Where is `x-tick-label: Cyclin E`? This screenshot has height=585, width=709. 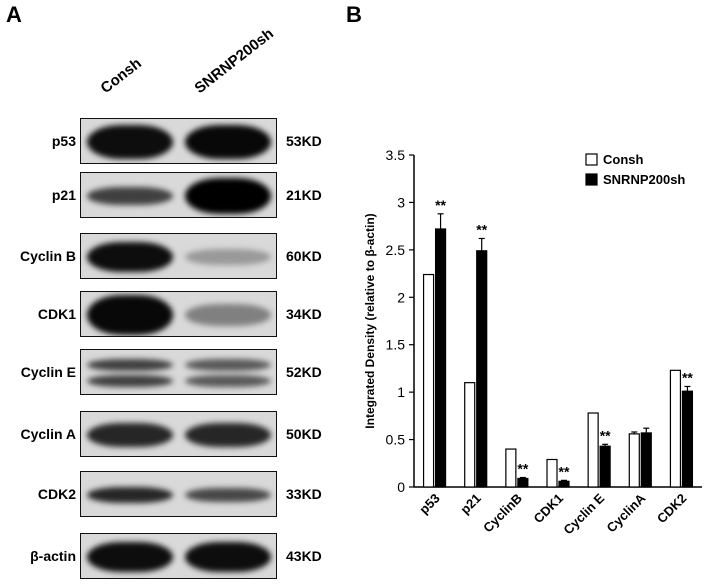 x-tick-label: Cyclin E is located at coordinates (583, 513).